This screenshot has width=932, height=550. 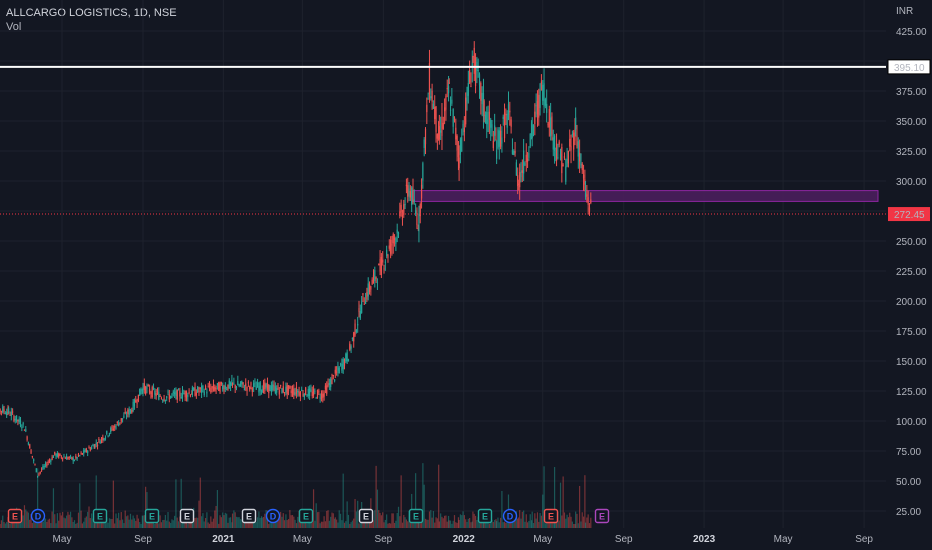 I want to click on volume-bars, so click(x=296, y=495).